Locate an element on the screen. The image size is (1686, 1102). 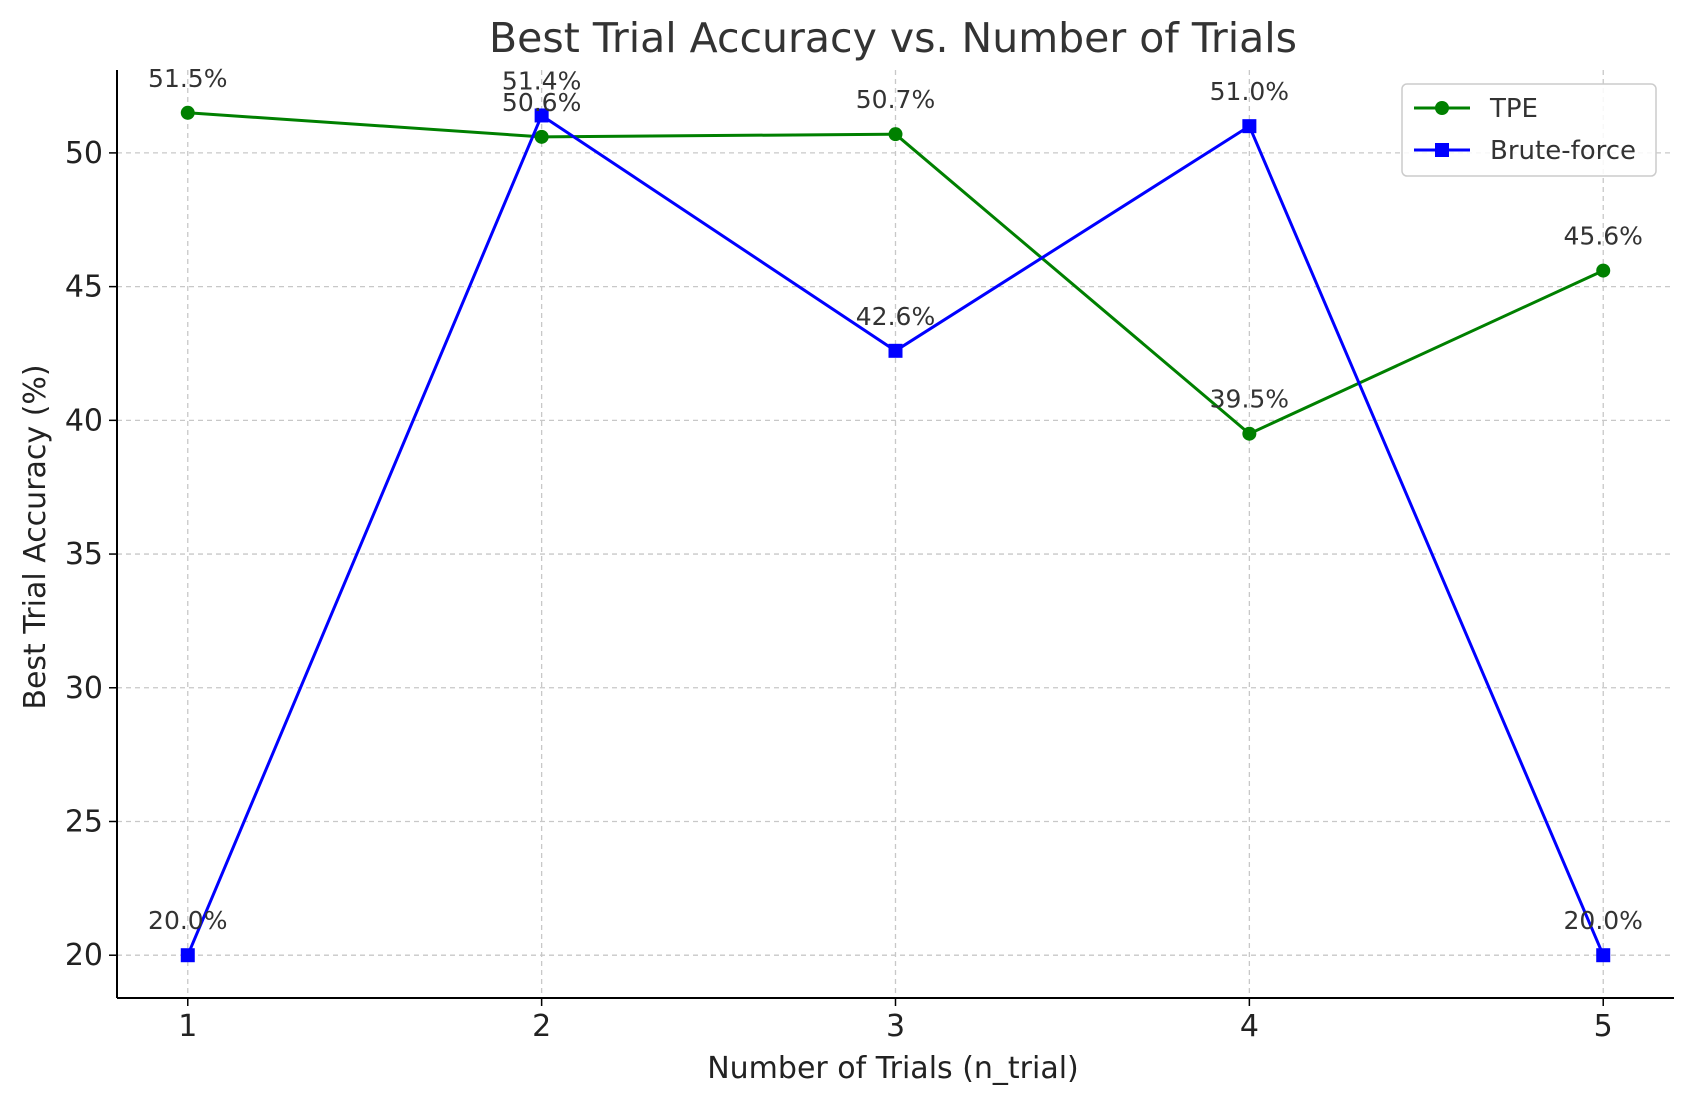
data-label: 51.4% is located at coordinates (541, 80).